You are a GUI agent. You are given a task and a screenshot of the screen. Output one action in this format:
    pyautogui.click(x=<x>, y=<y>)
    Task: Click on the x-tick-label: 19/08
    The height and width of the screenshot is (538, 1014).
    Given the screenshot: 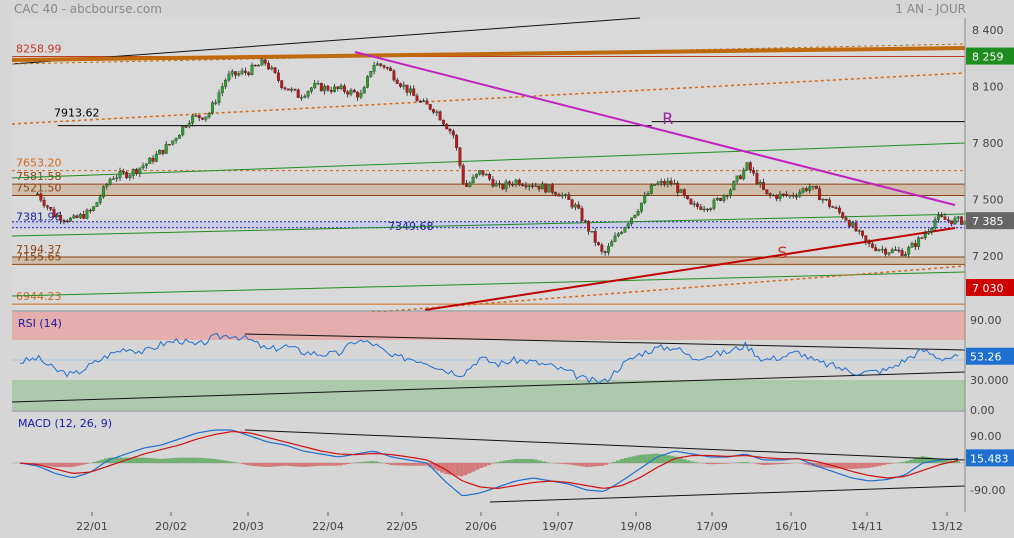 What is the action you would take?
    pyautogui.click(x=636, y=526)
    